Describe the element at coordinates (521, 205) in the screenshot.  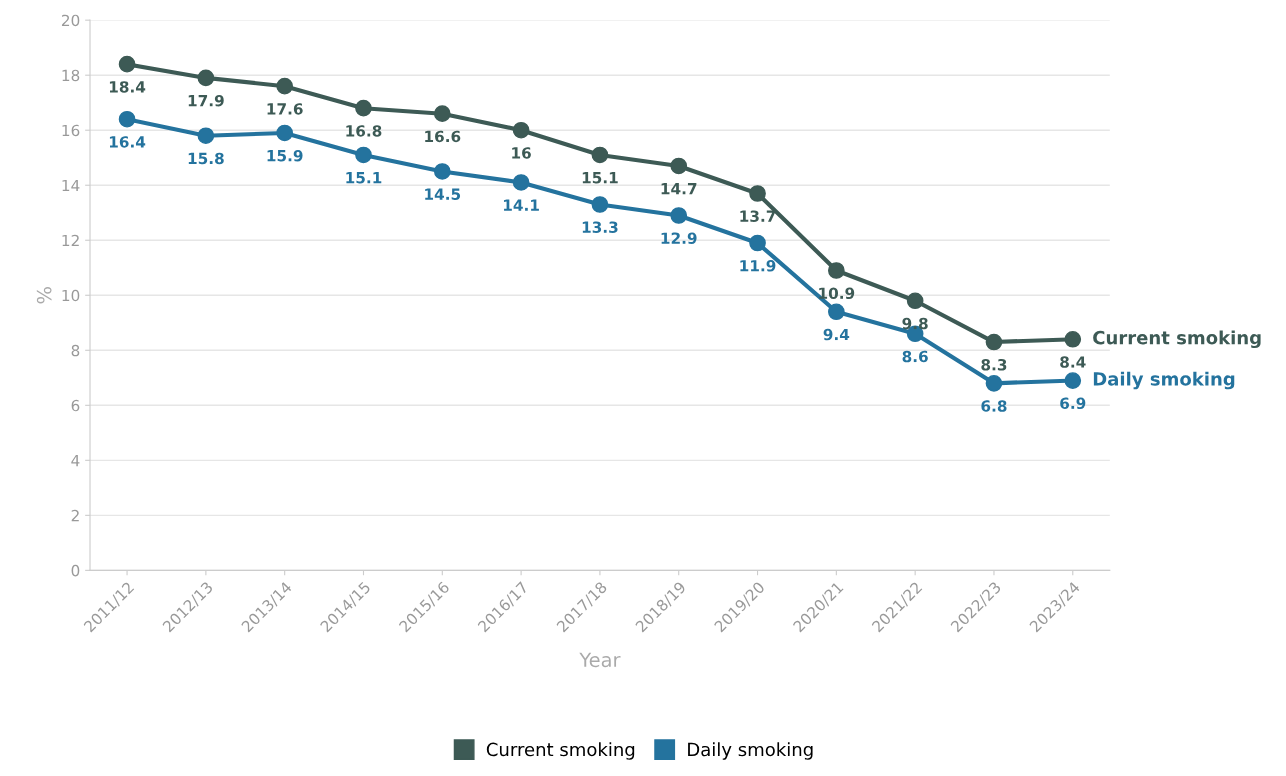
I see `data-label: 14.1` at that location.